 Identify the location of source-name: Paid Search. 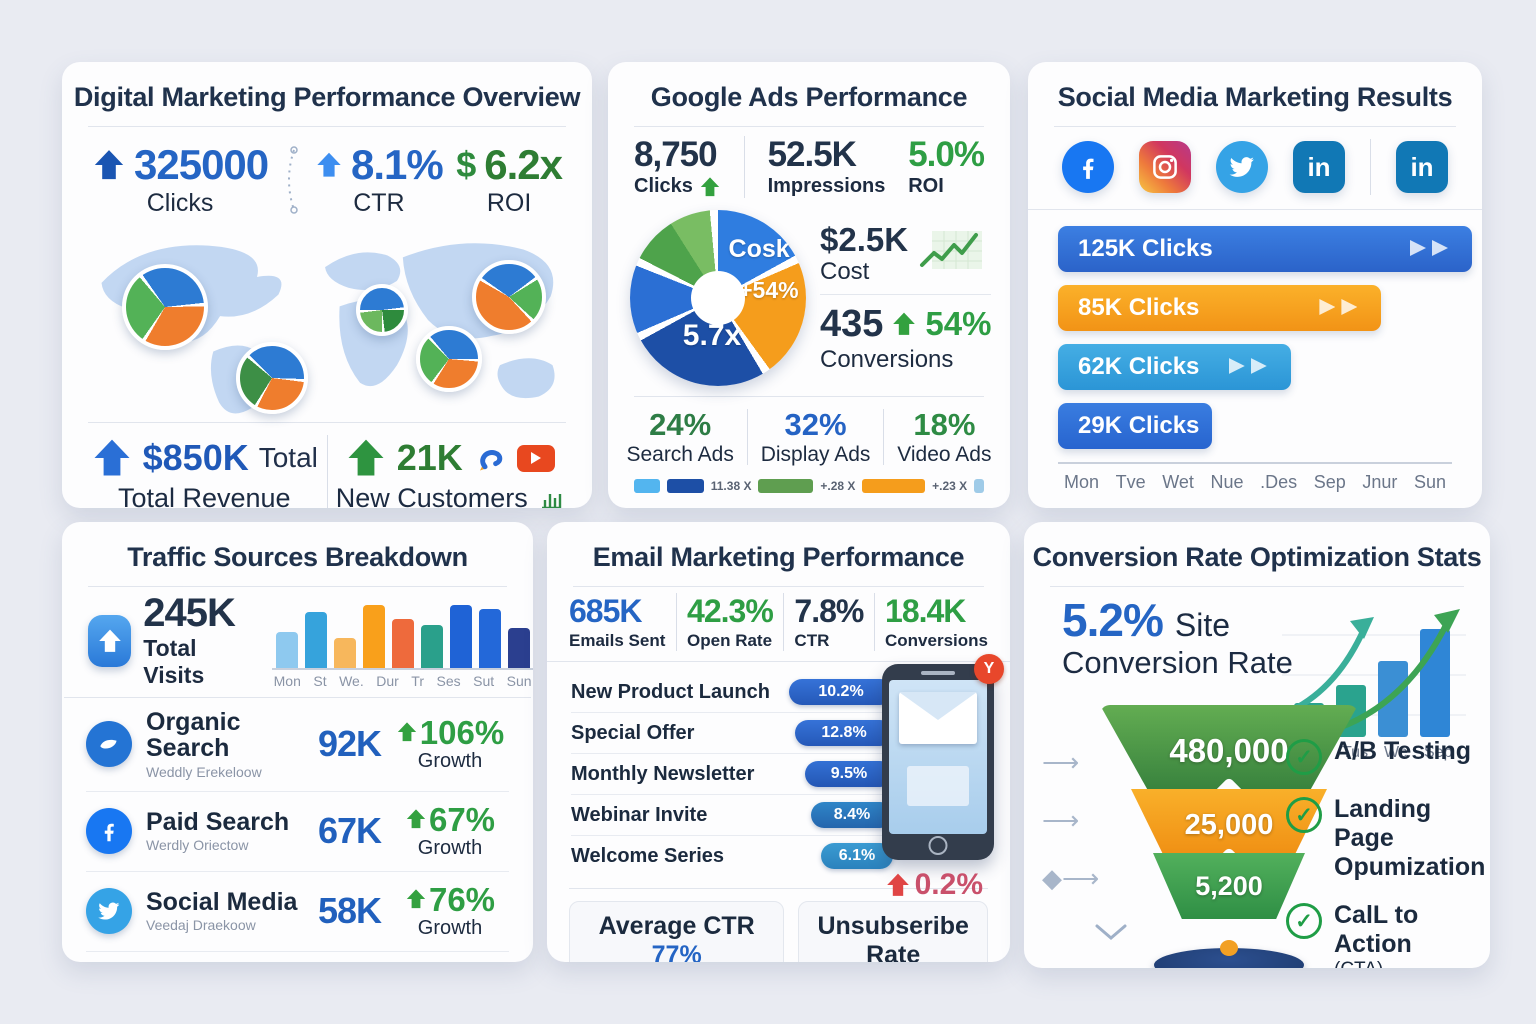
(218, 821).